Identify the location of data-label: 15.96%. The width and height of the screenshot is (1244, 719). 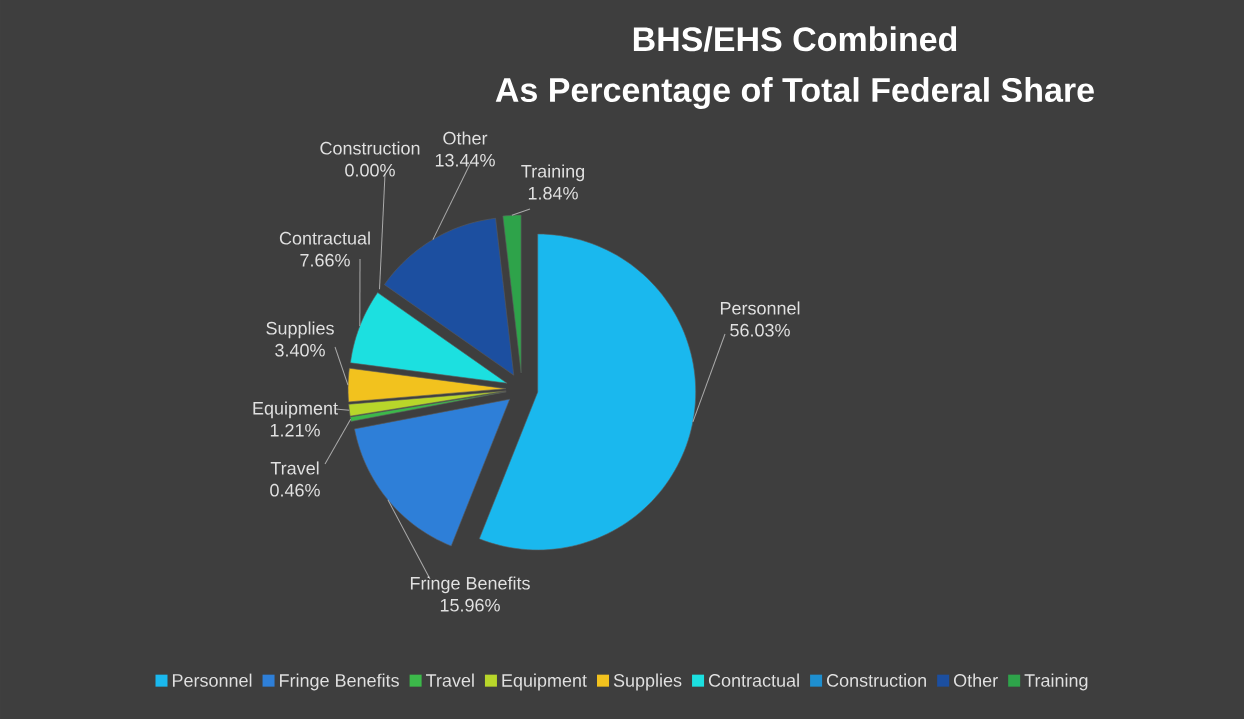
(470, 605).